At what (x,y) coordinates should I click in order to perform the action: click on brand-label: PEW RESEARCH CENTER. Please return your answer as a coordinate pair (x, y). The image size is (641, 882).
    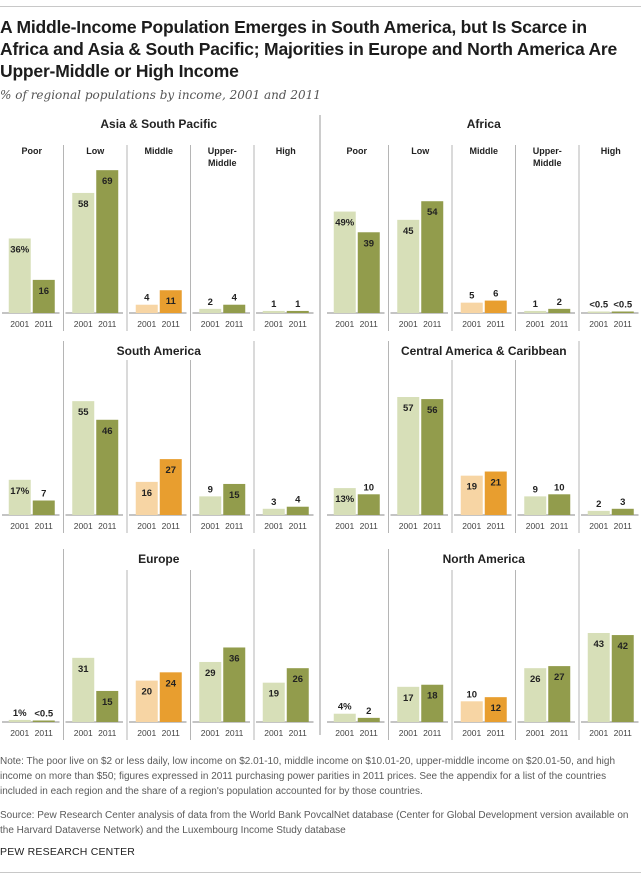
    Looking at the image, I should click on (68, 852).